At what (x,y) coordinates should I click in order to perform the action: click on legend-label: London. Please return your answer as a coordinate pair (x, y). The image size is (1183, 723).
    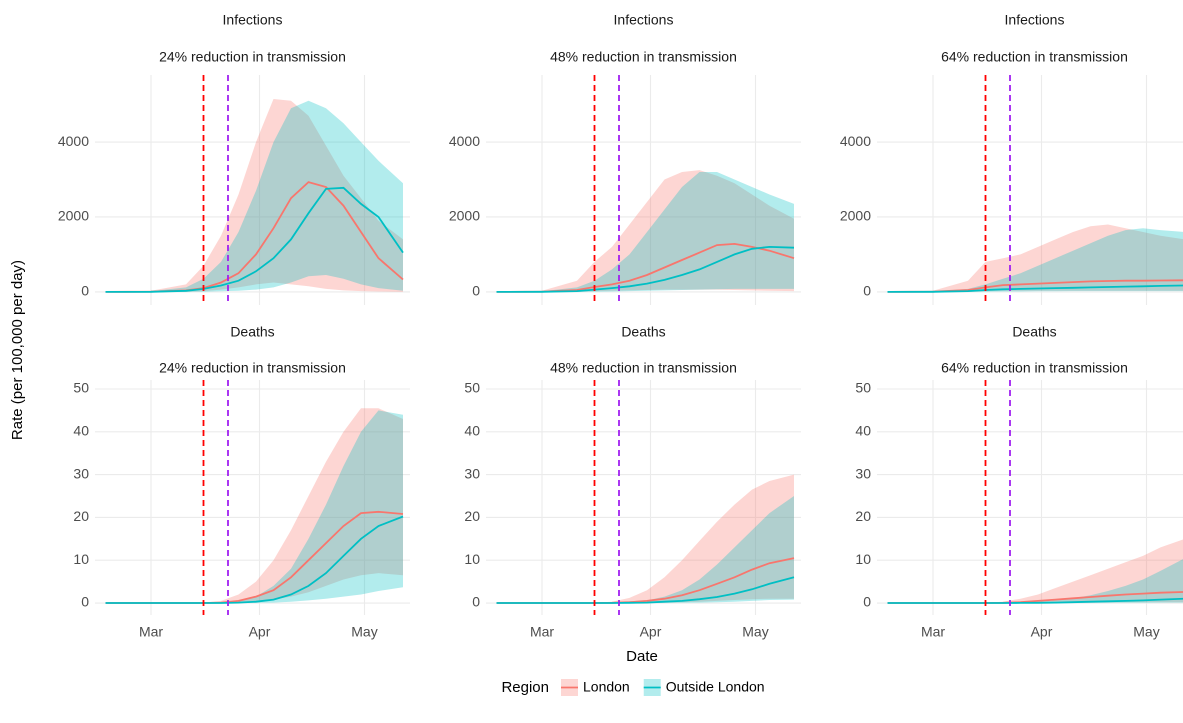
    Looking at the image, I should click on (606, 687).